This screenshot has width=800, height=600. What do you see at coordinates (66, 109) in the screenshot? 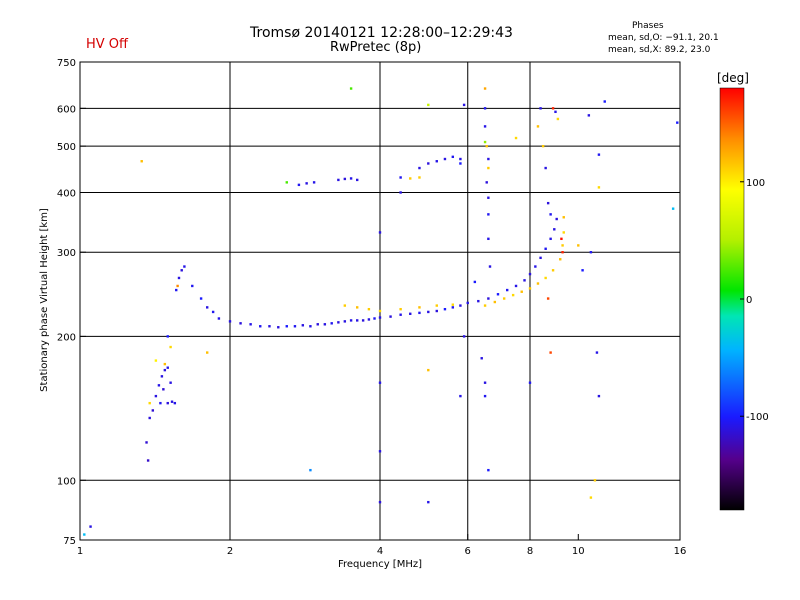
I see `y-tick-label: 600` at bounding box center [66, 109].